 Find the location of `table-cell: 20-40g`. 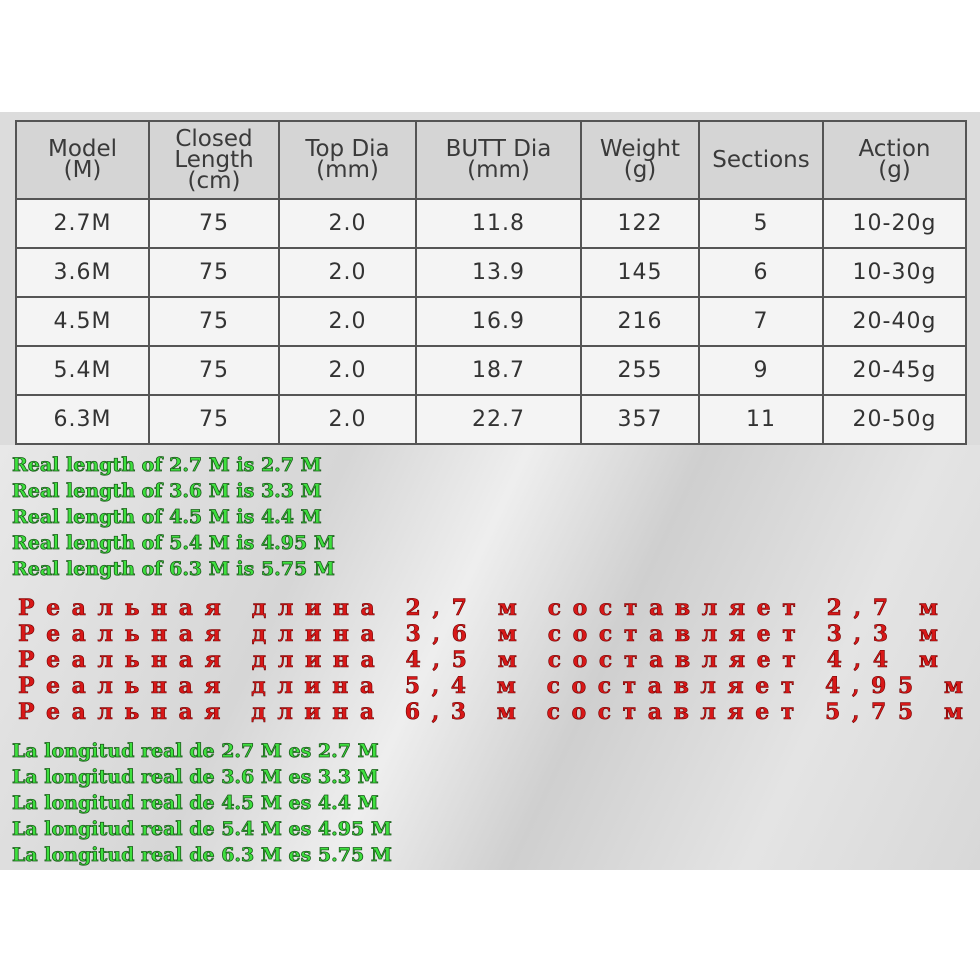

table-cell: 20-40g is located at coordinates (894, 321).